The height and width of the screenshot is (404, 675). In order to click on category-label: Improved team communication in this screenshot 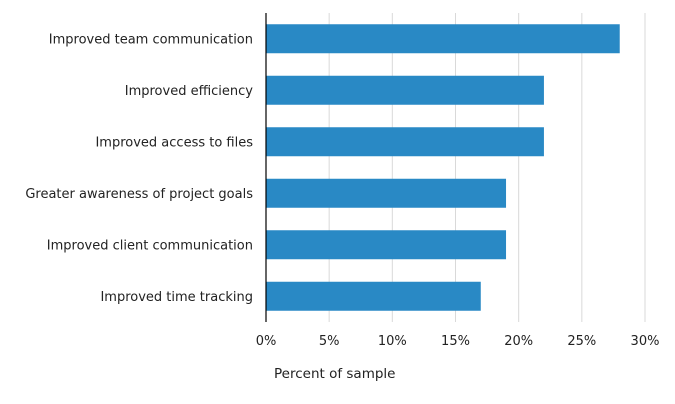, I will do `click(151, 39)`.